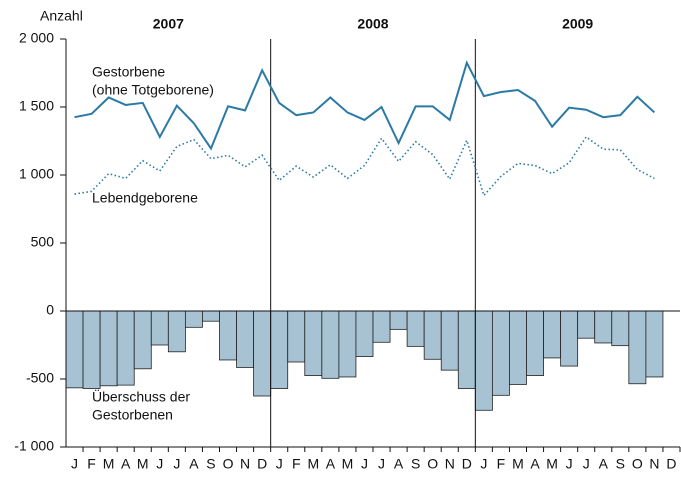 Image resolution: width=681 pixels, height=482 pixels. What do you see at coordinates (34, 446) in the screenshot?
I see `y-tick-label: -1 000` at bounding box center [34, 446].